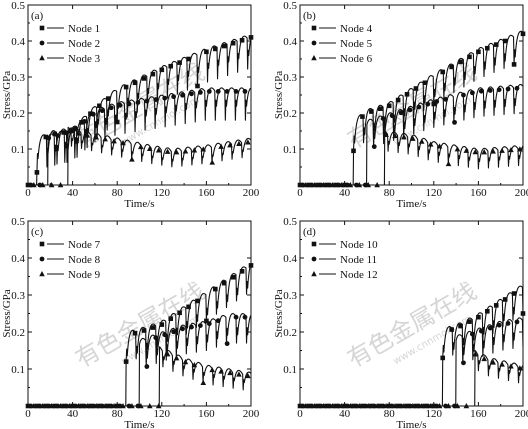  What do you see at coordinates (18, 222) in the screenshot?
I see `y-tick-label: 0.5` at bounding box center [18, 222].